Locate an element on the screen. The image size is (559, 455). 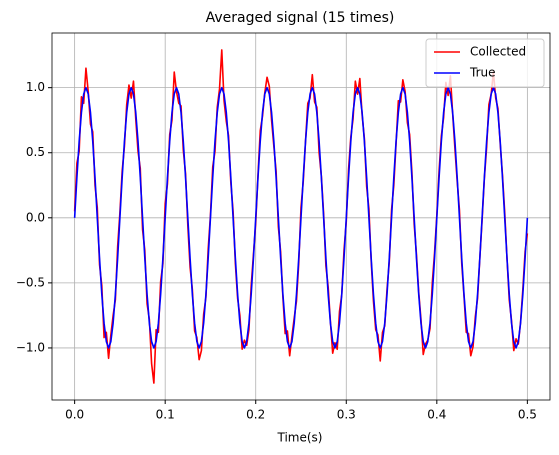
y-tick-label: −0.5 is located at coordinates (30, 282).